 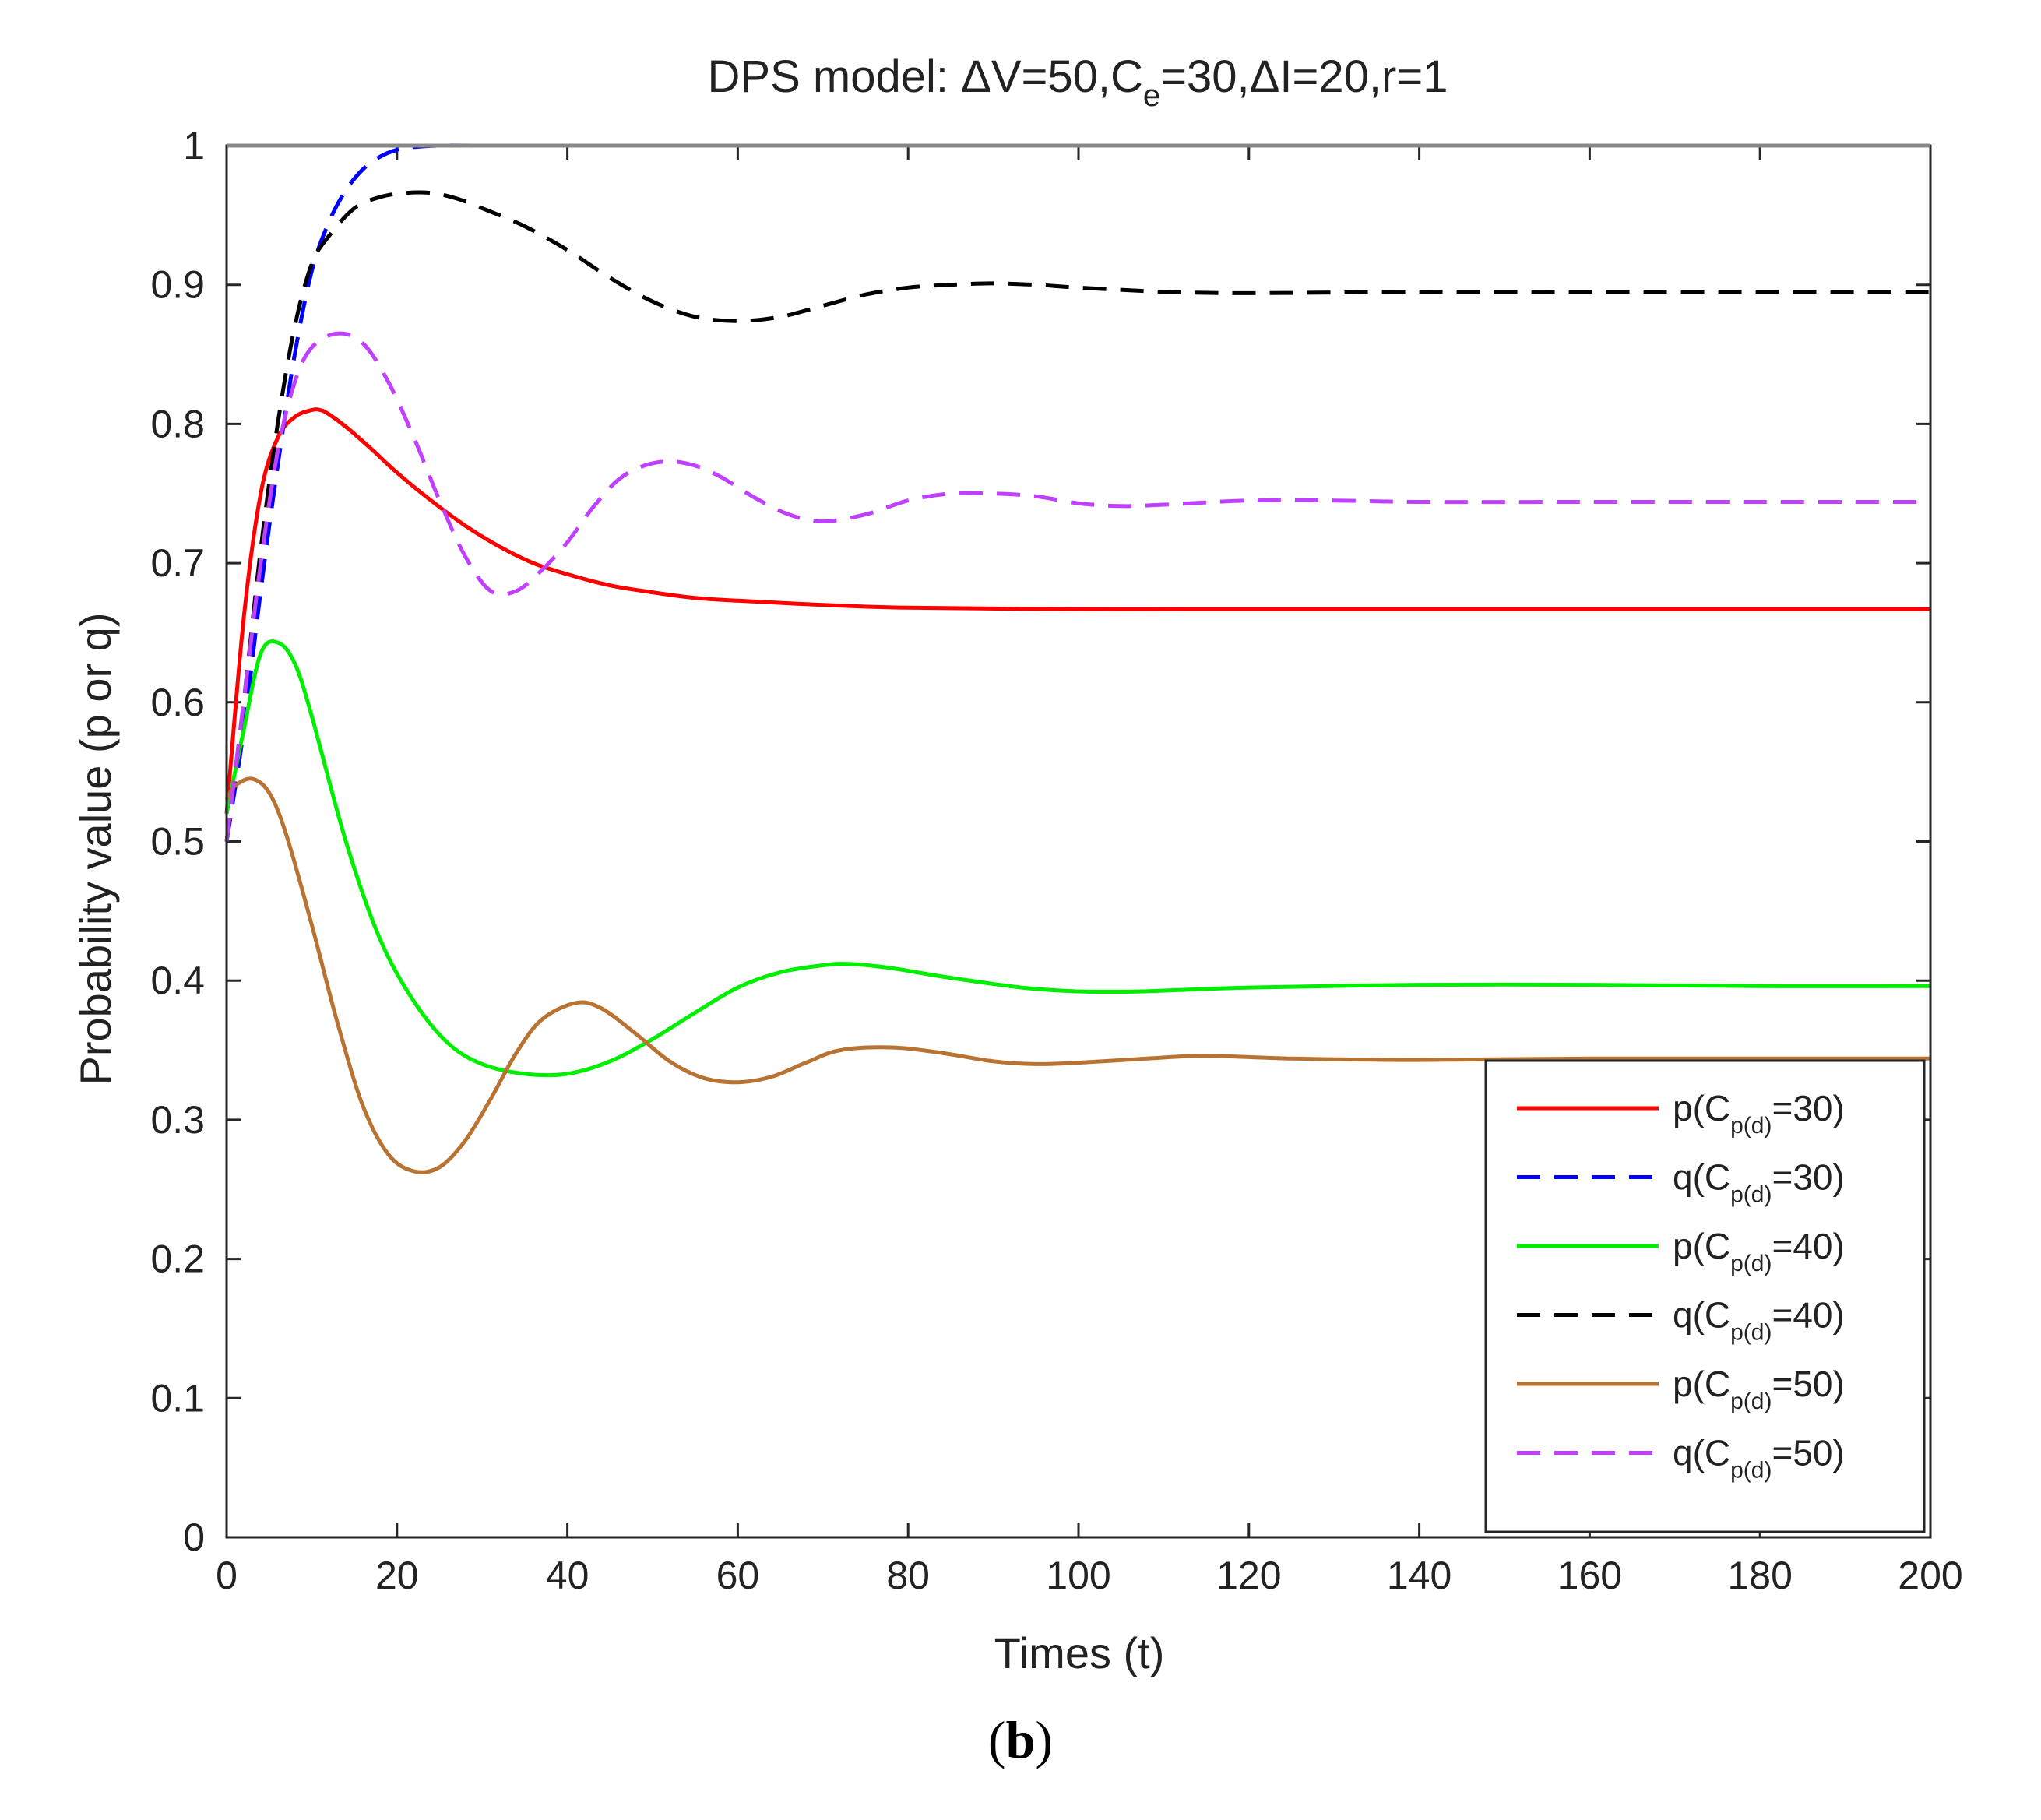 I want to click on legend-label-2: q(Cp(d)=30), so click(x=1759, y=1183).